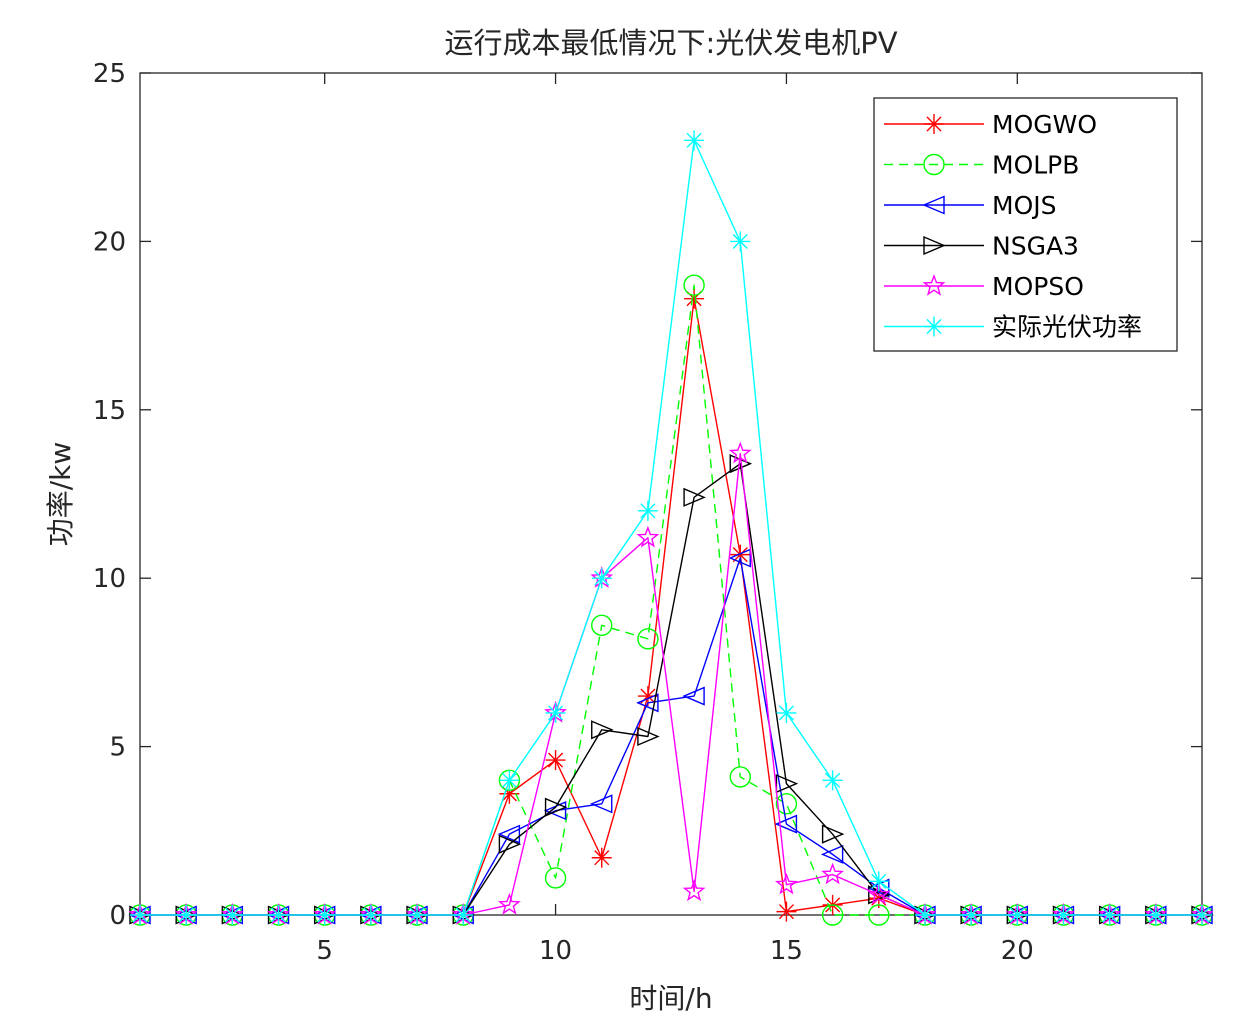 This screenshot has height=1020, width=1244. What do you see at coordinates (117, 916) in the screenshot?
I see `y-tick-label: 0` at bounding box center [117, 916].